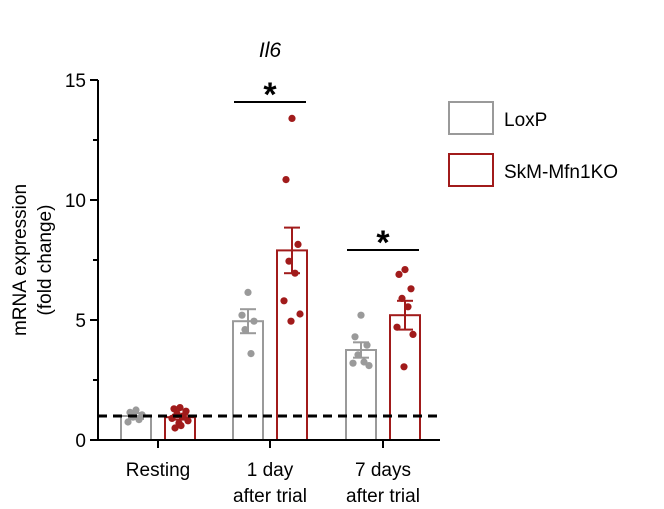  Describe the element at coordinates (20, 260) in the screenshot. I see `y-axis-title-line1: mRNA expression` at that location.